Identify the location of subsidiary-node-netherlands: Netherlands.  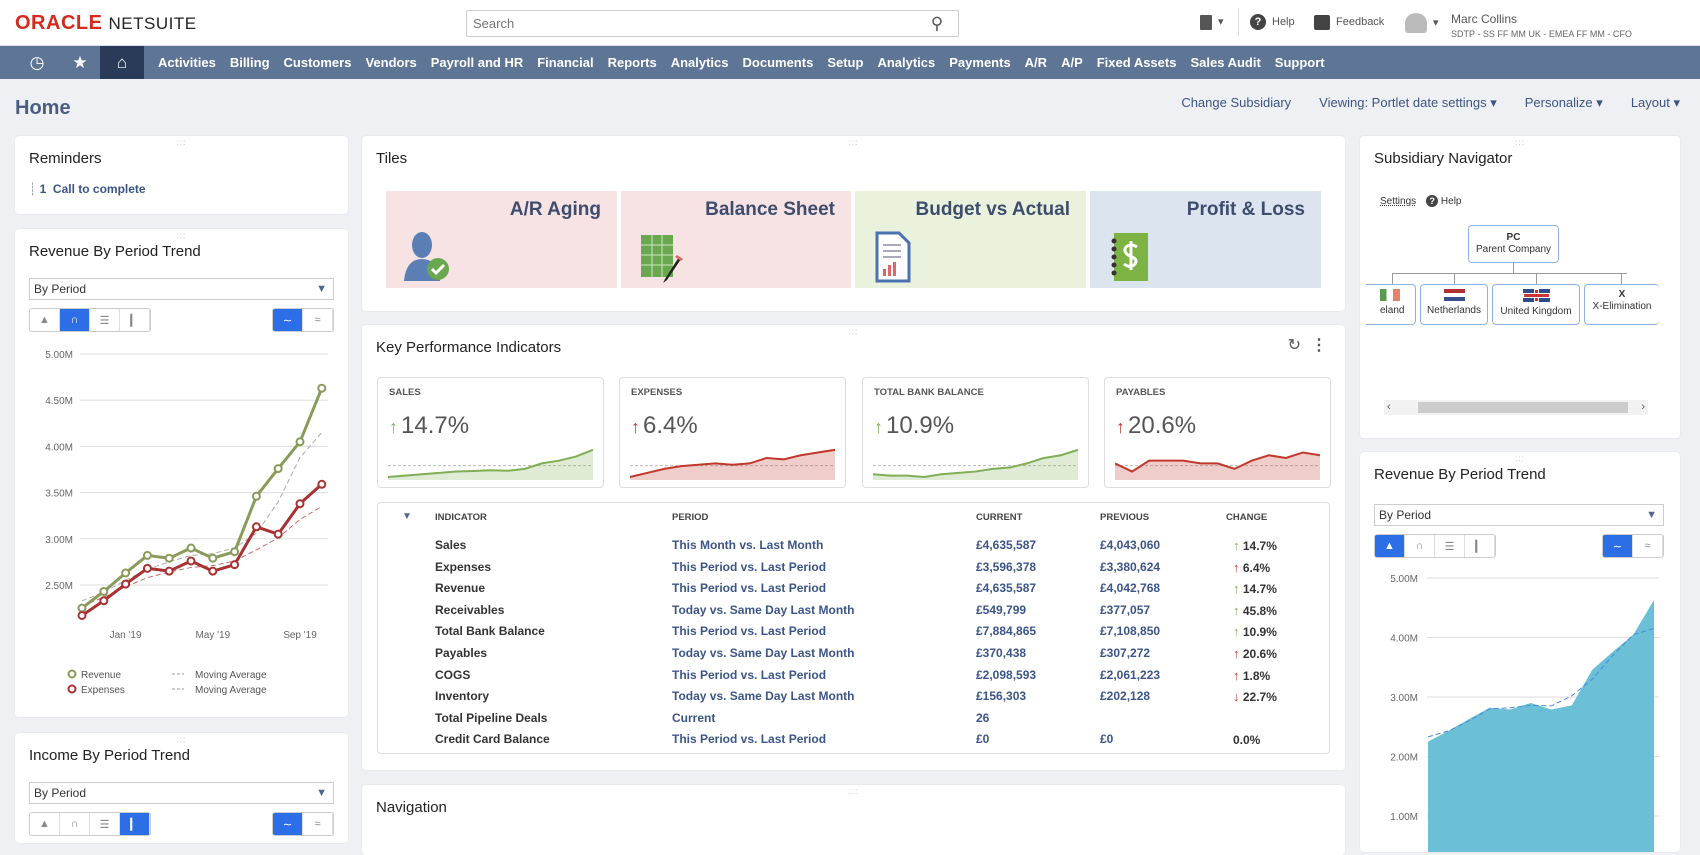
(1454, 304).